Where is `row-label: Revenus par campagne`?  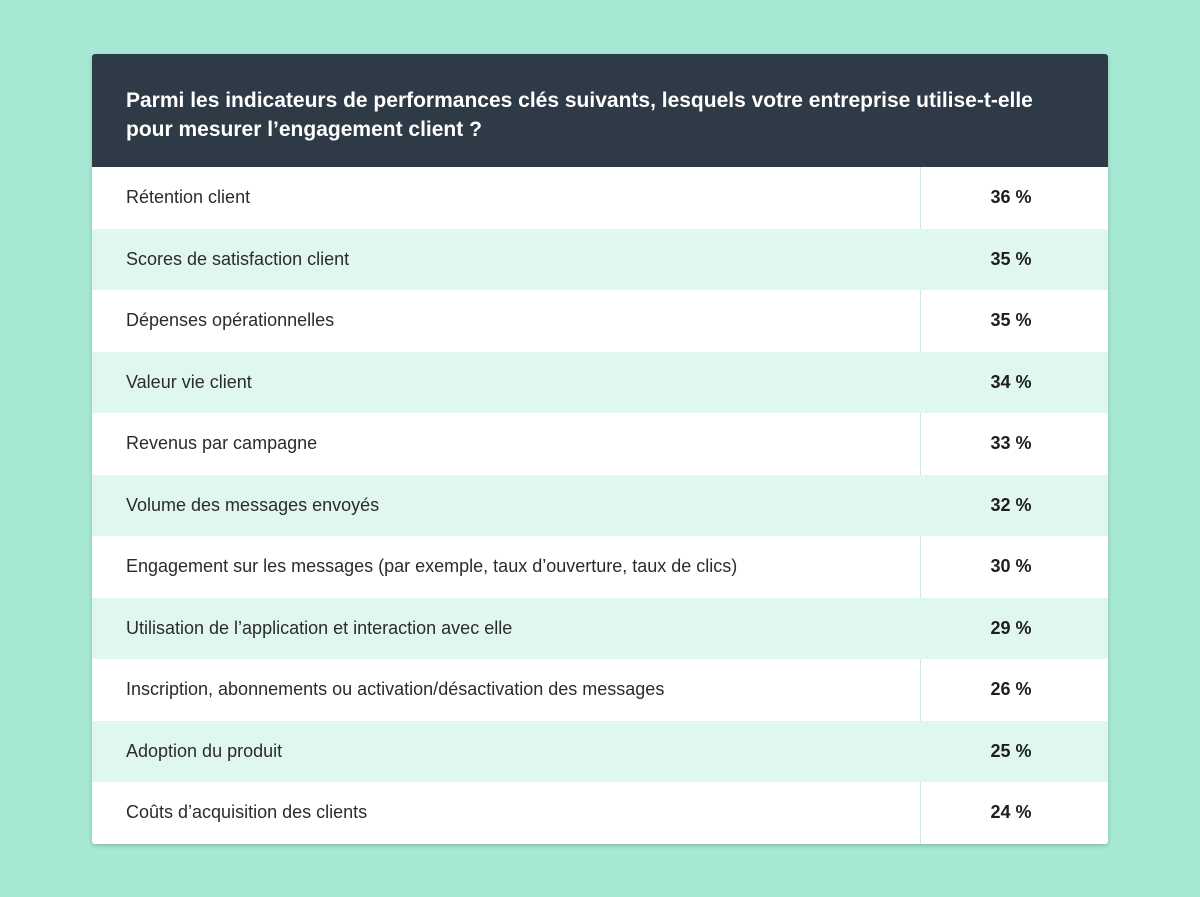
row-label: Revenus par campagne is located at coordinates (222, 443).